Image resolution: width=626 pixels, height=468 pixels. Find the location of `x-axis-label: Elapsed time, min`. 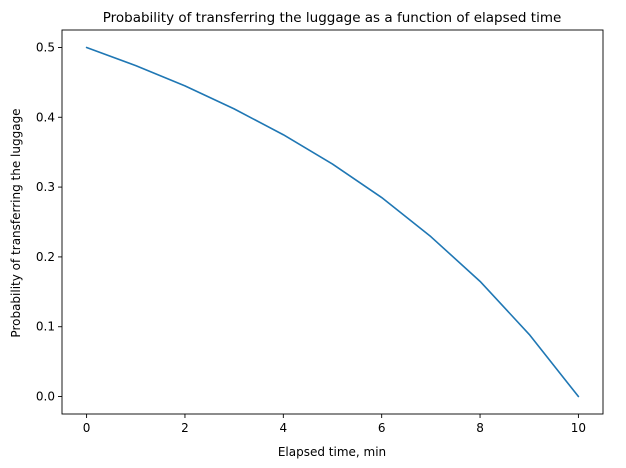

x-axis-label: Elapsed time, min is located at coordinates (332, 452).